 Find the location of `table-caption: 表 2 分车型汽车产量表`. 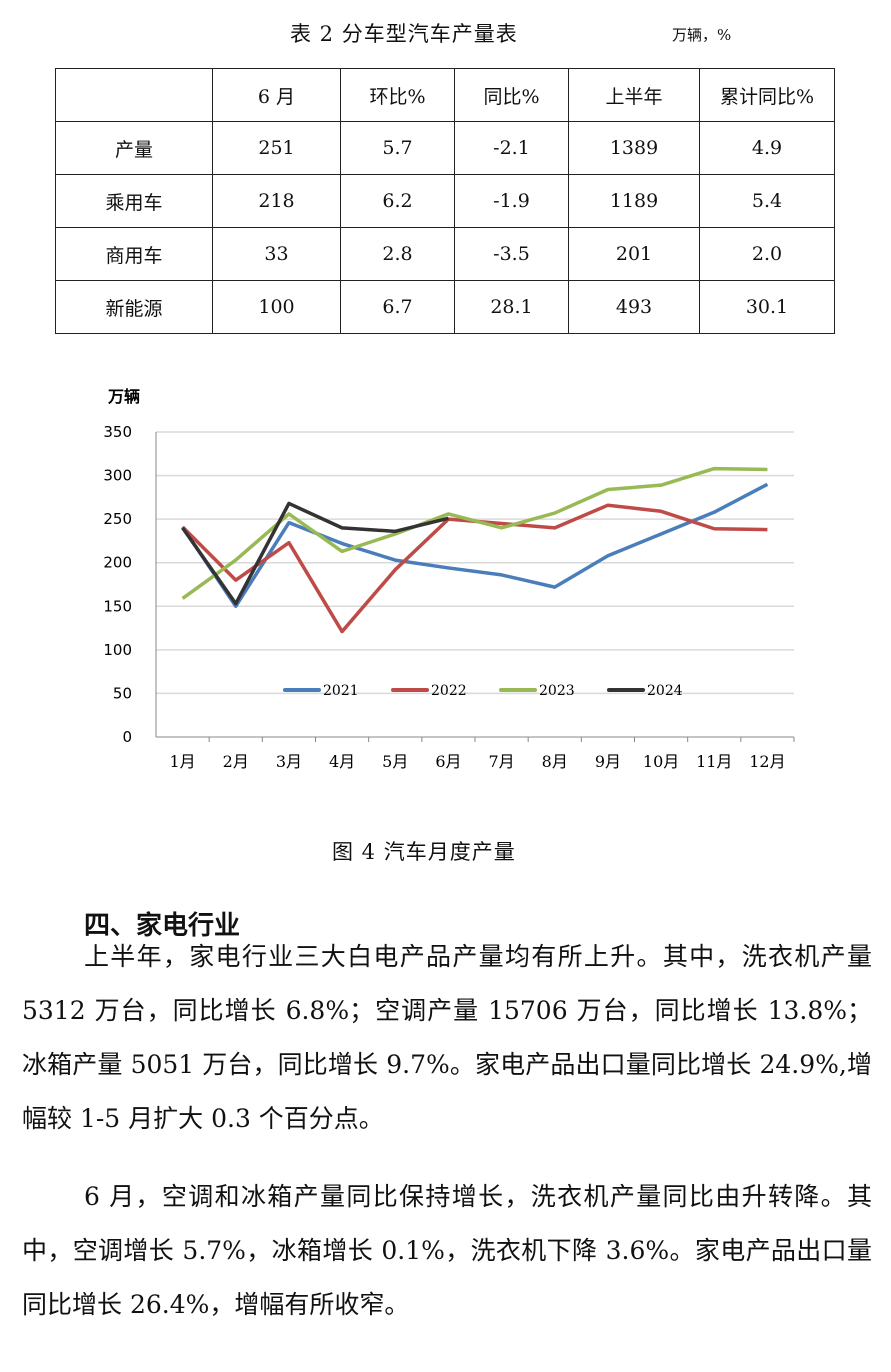

table-caption: 表 2 分车型汽车产量表 is located at coordinates (404, 34).